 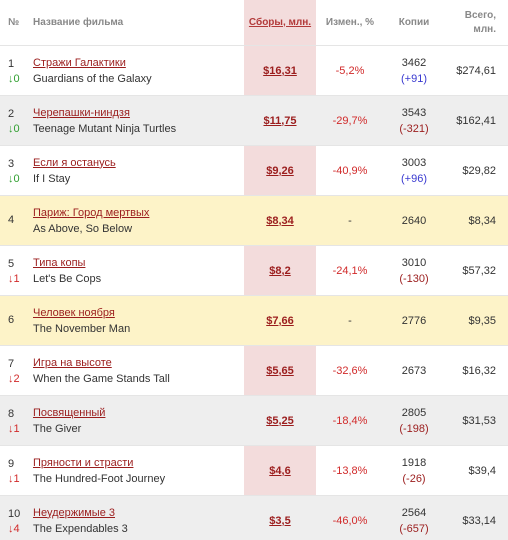 I want to click on rank-cell: 4, so click(x=13, y=220).